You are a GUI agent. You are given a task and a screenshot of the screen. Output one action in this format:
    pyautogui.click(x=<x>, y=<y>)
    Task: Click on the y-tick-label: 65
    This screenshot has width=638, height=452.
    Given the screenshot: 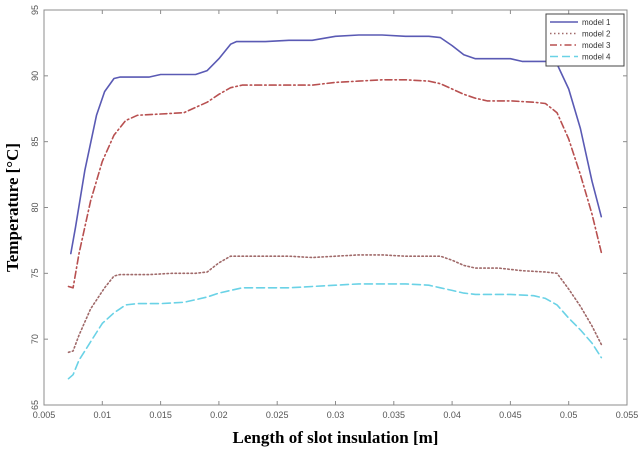 What is the action you would take?
    pyautogui.click(x=35, y=405)
    